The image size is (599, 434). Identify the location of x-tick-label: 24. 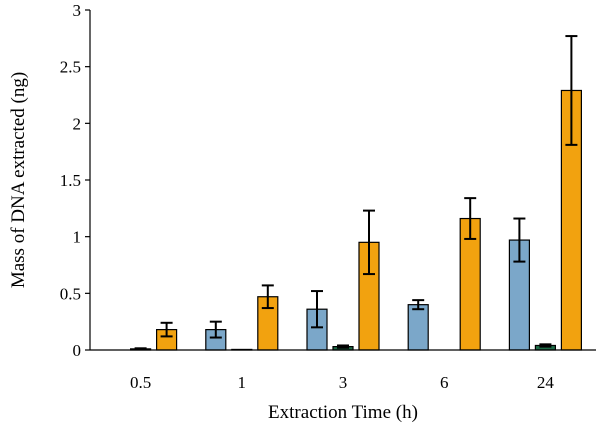
(546, 382).